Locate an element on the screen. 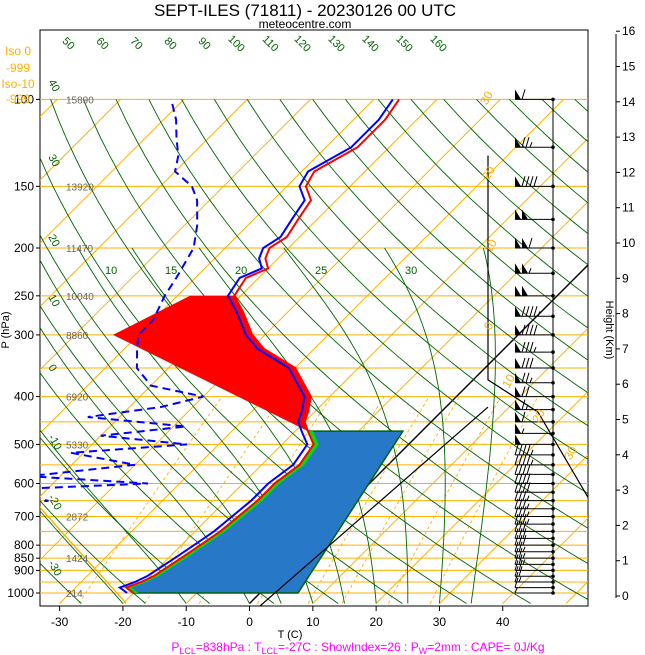  isotherm-line is located at coordinates (513, 529).